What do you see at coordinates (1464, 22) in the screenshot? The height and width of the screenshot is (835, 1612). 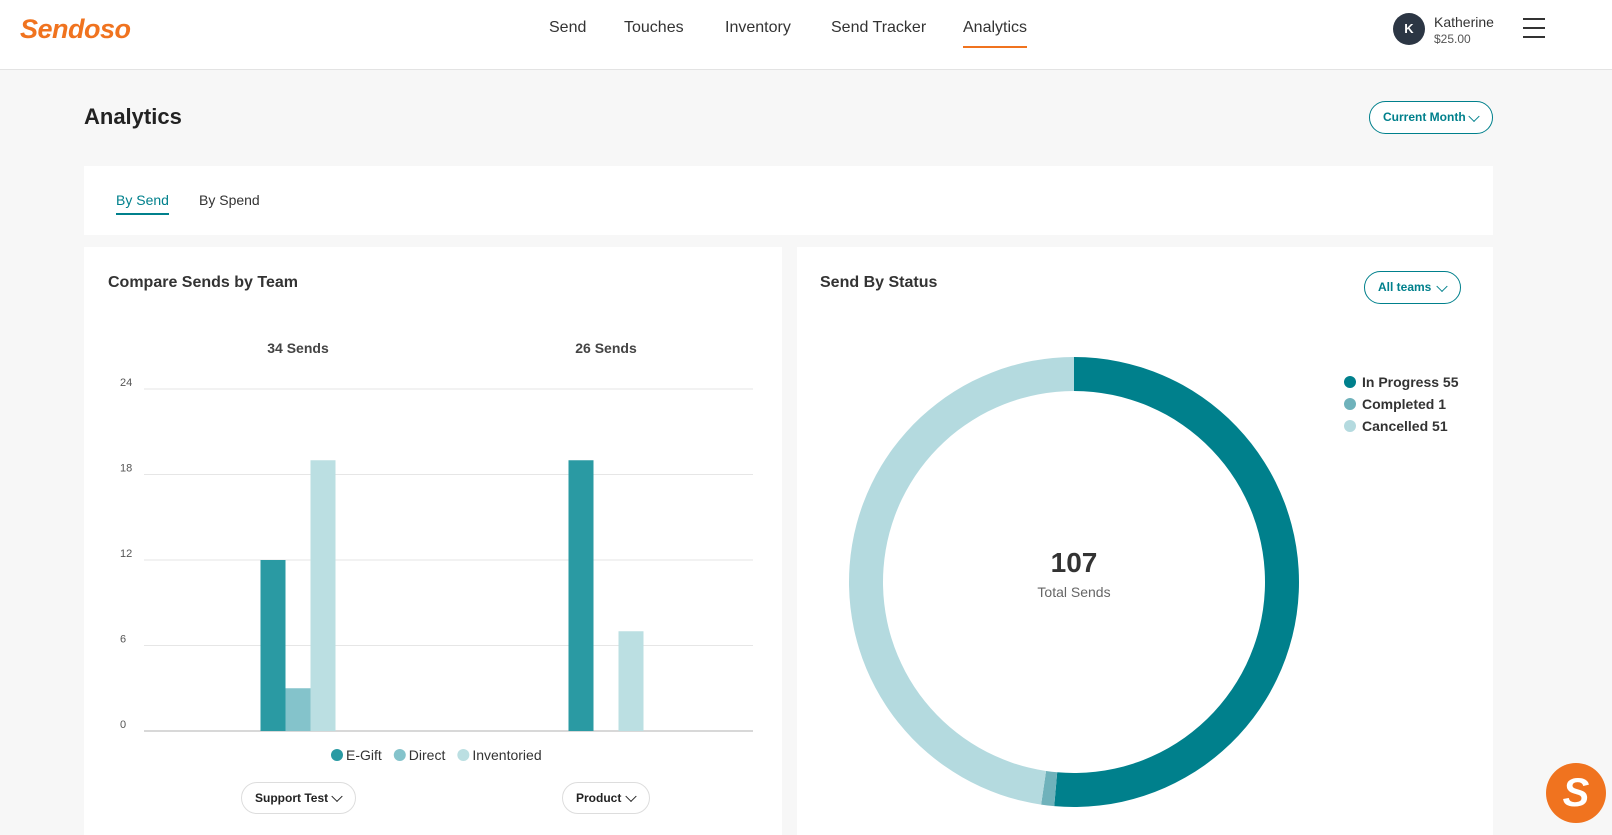 I see `user-name: Katherine` at bounding box center [1464, 22].